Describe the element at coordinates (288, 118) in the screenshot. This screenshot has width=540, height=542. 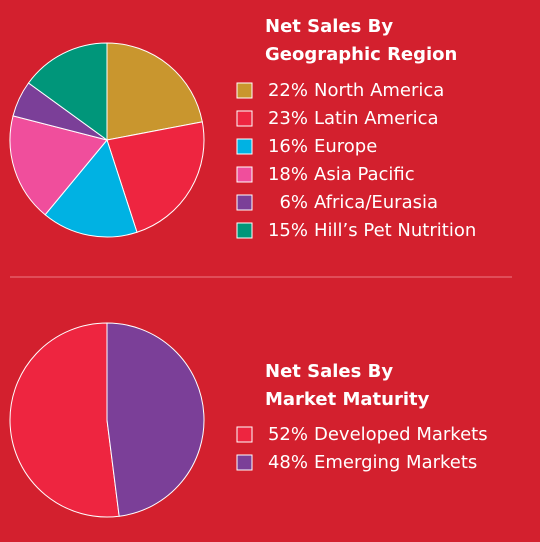
I see `legend-value: 23%` at that location.